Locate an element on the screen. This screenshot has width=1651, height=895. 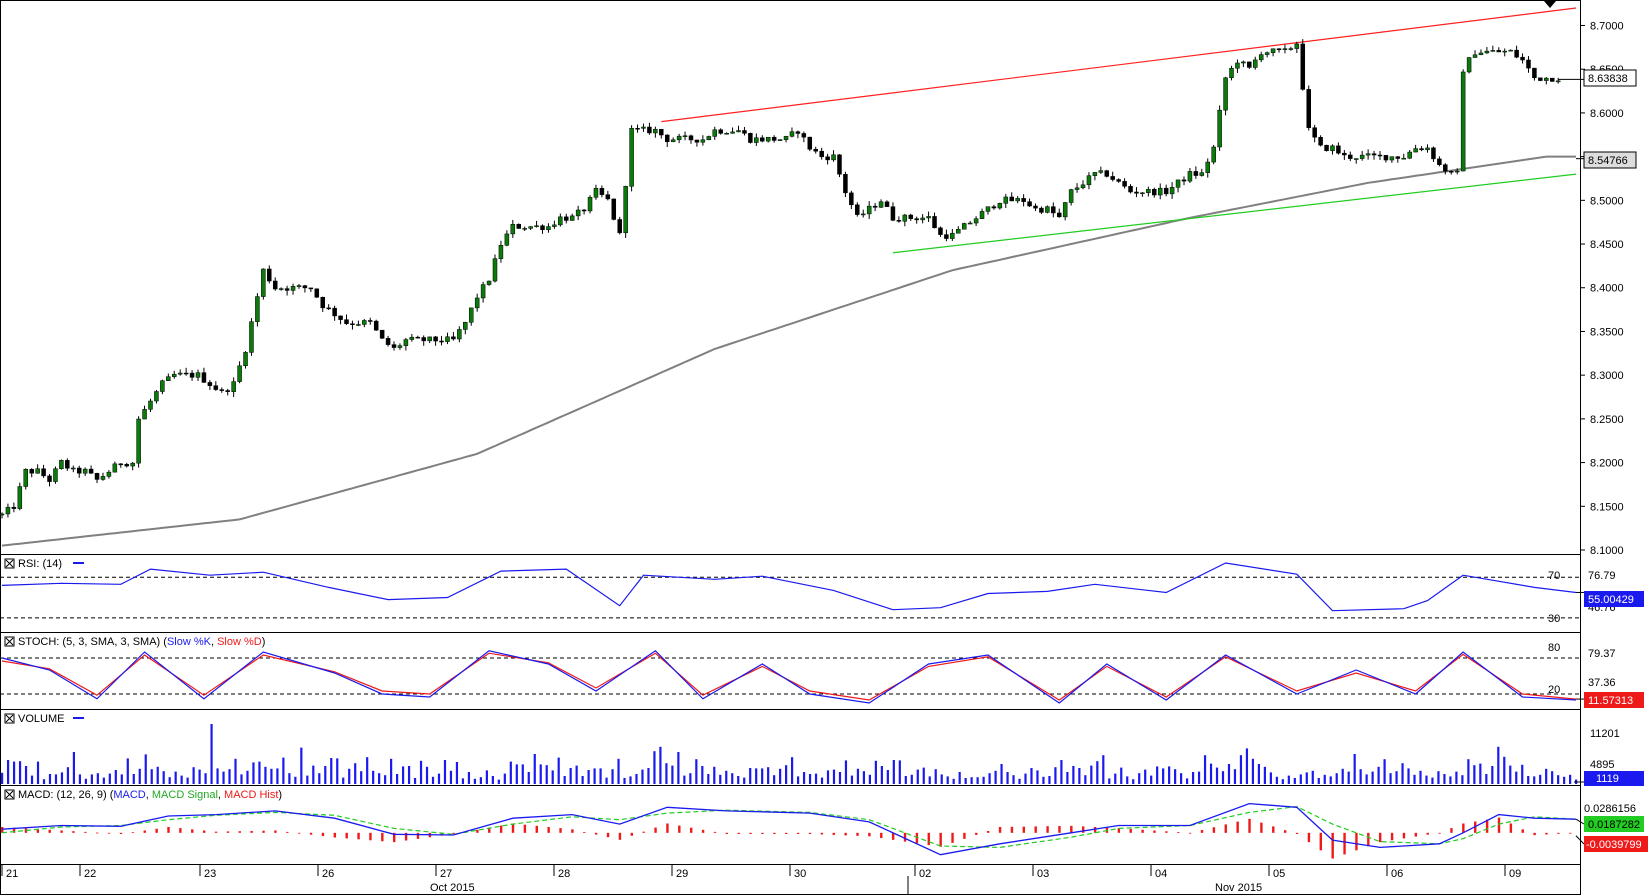
day-label: 21 is located at coordinates (12, 874).